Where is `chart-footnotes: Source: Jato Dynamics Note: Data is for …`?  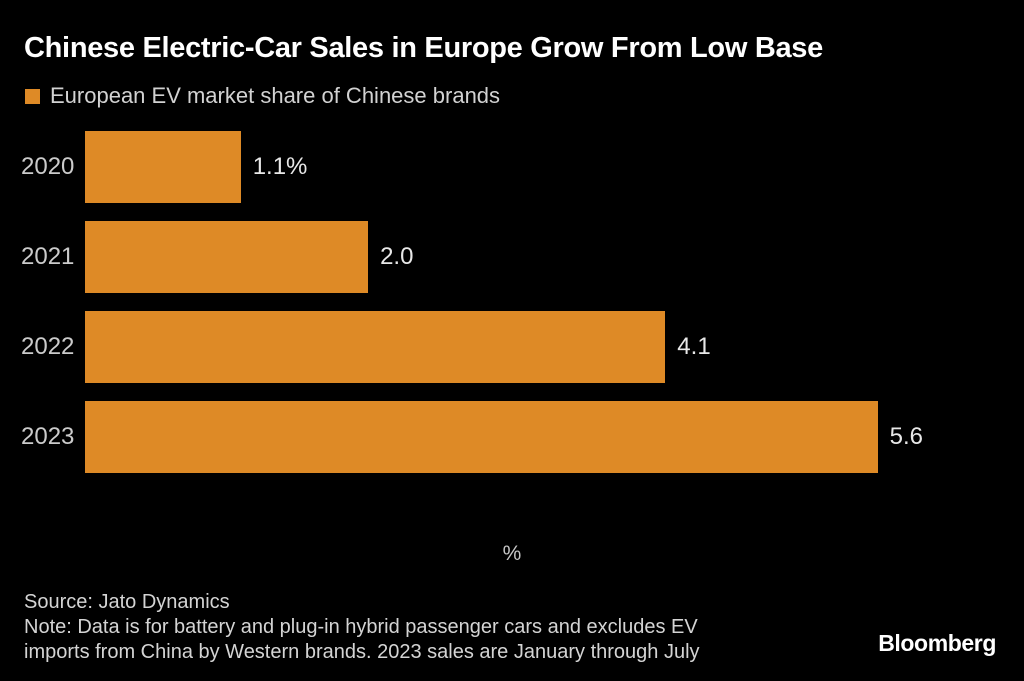 chart-footnotes: Source: Jato Dynamics Note: Data is for … is located at coordinates (362, 627).